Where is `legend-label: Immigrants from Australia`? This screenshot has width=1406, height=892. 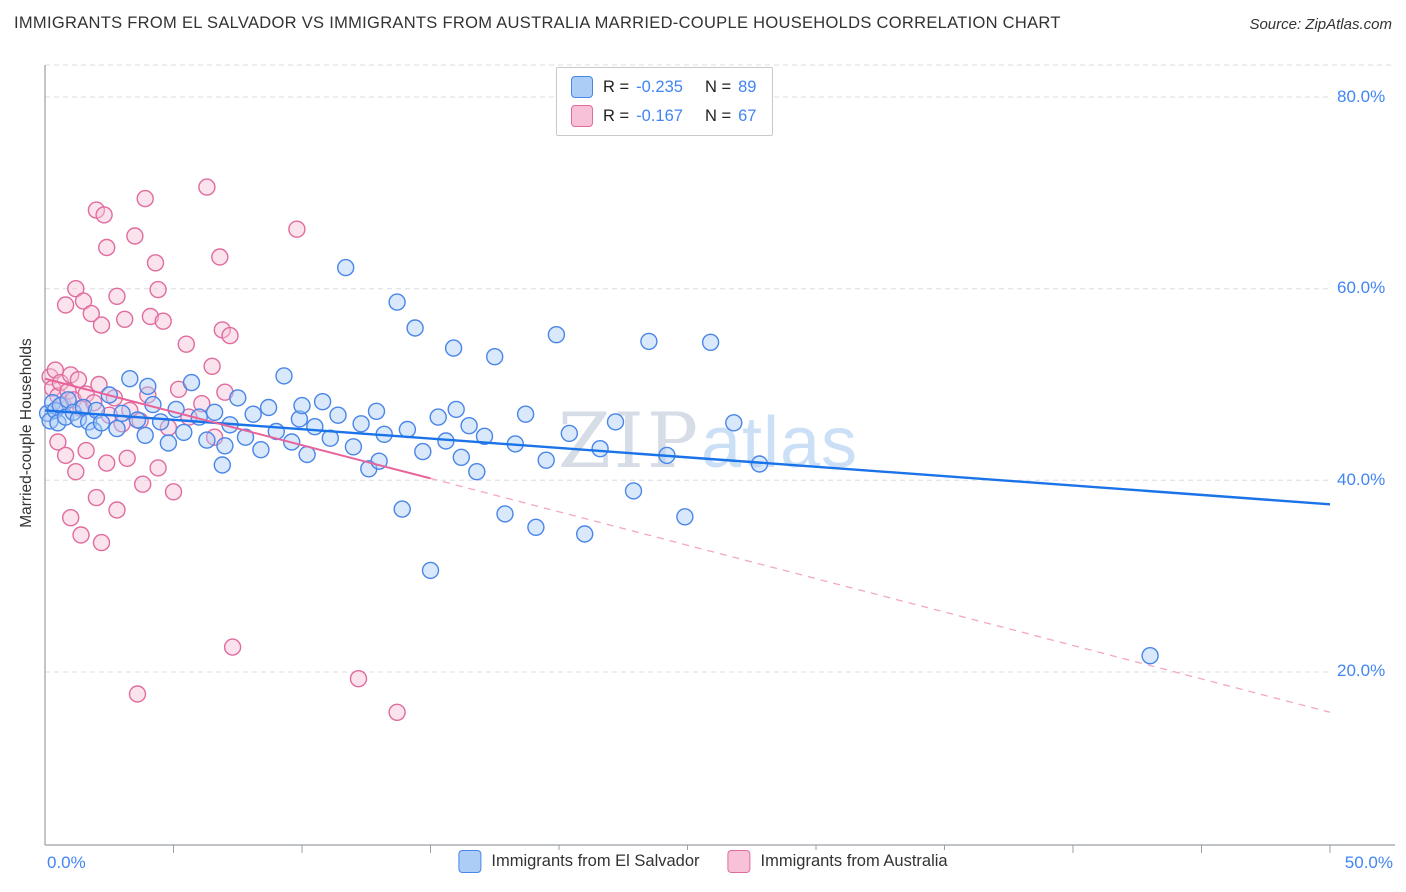
legend-label: Immigrants from Australia is located at coordinates (854, 861).